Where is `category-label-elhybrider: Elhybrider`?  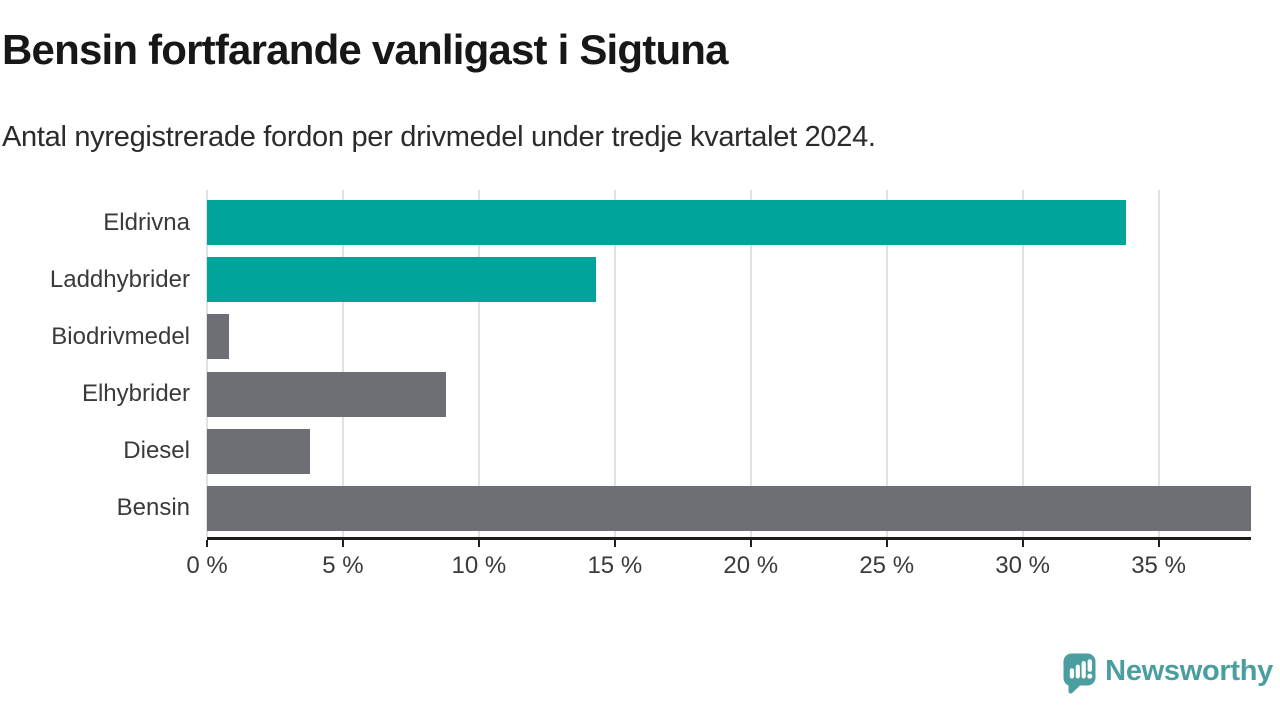
category-label-elhybrider: Elhybrider is located at coordinates (135, 394).